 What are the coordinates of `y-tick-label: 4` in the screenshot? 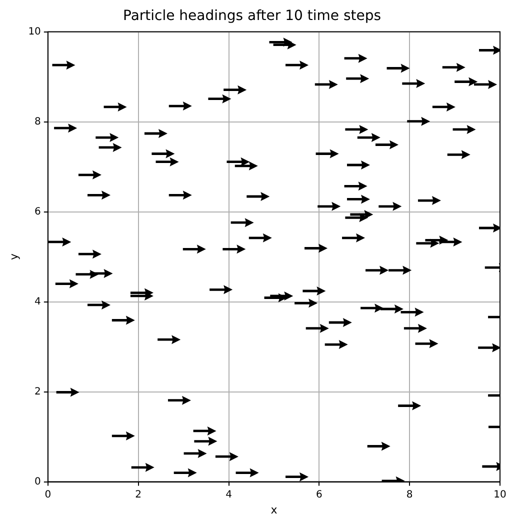 It's located at (37, 302).